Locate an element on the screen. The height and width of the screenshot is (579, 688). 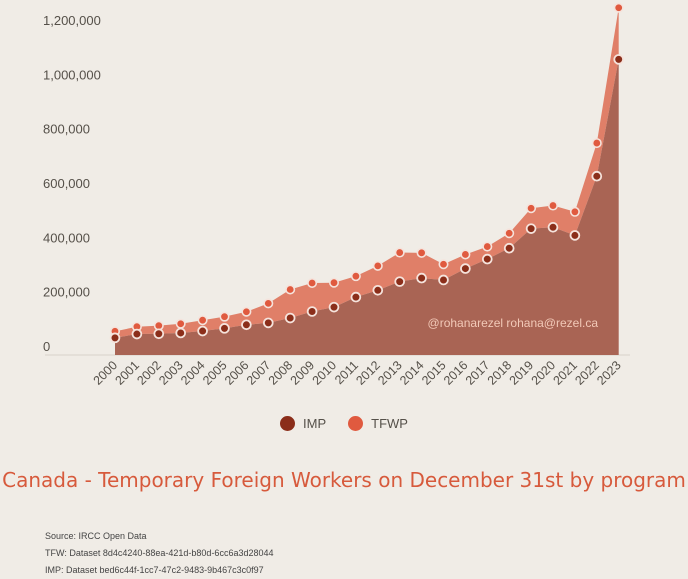
watermark-text: @rohanarezel rohana@rezel.ca is located at coordinates (513, 323).